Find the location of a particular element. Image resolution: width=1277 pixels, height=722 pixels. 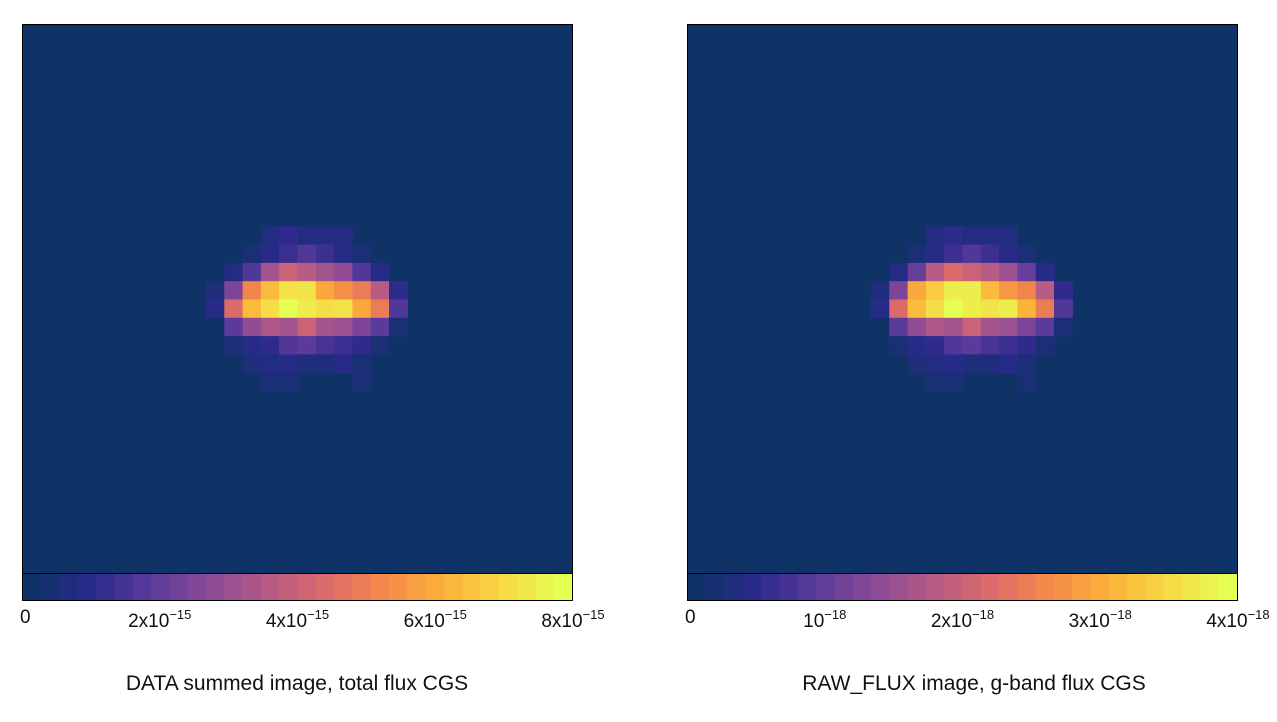

colorbar-tick-label: 6x10⁻¹⁵ is located at coordinates (435, 620).